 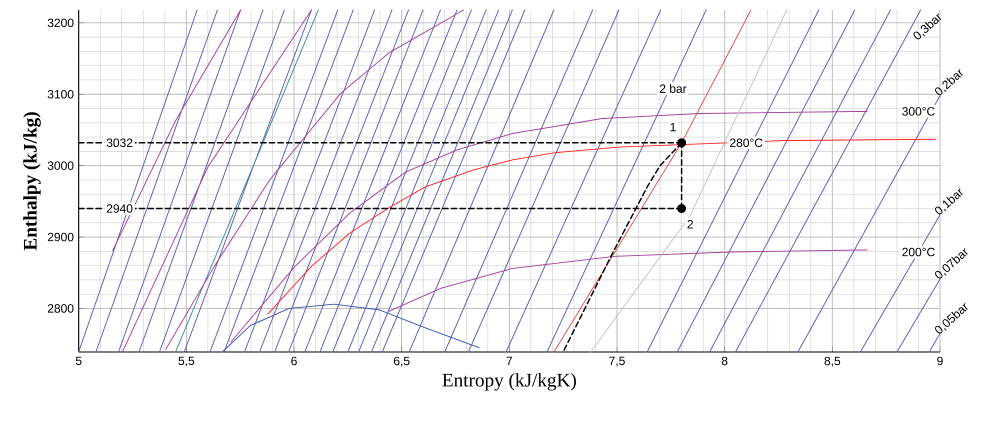 I want to click on x-tick-label: 8,5, so click(x=832, y=361).